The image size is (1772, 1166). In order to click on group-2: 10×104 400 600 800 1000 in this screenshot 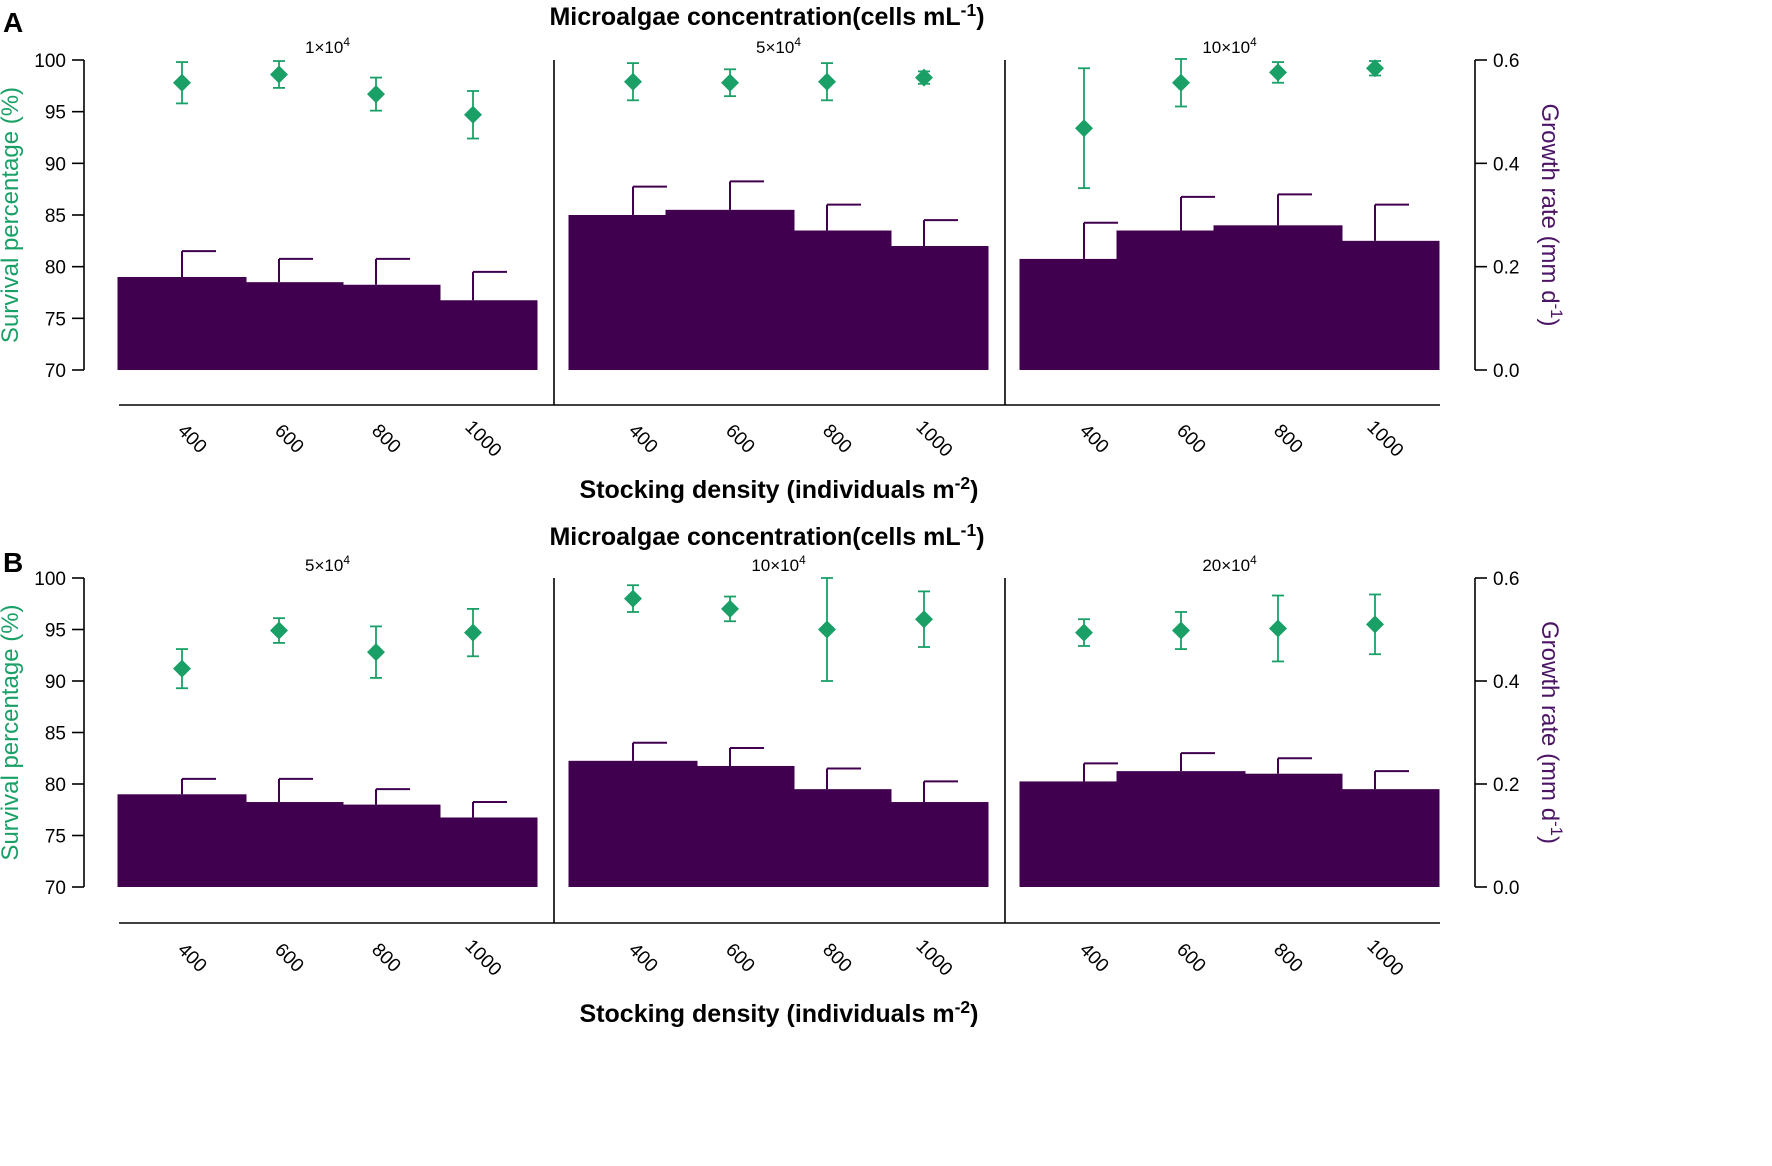, I will do `click(778, 766)`.